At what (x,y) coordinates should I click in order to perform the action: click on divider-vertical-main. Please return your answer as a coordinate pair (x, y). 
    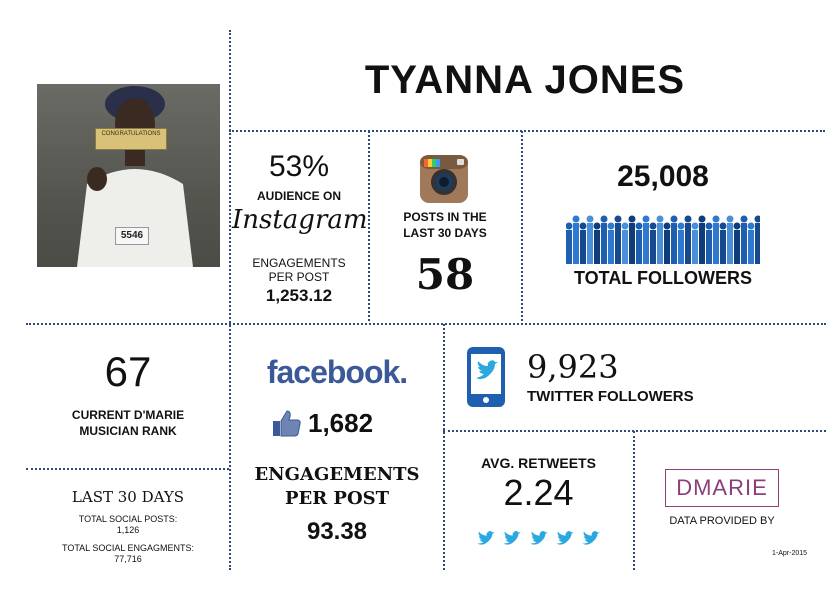
    Looking at the image, I should click on (230, 300).